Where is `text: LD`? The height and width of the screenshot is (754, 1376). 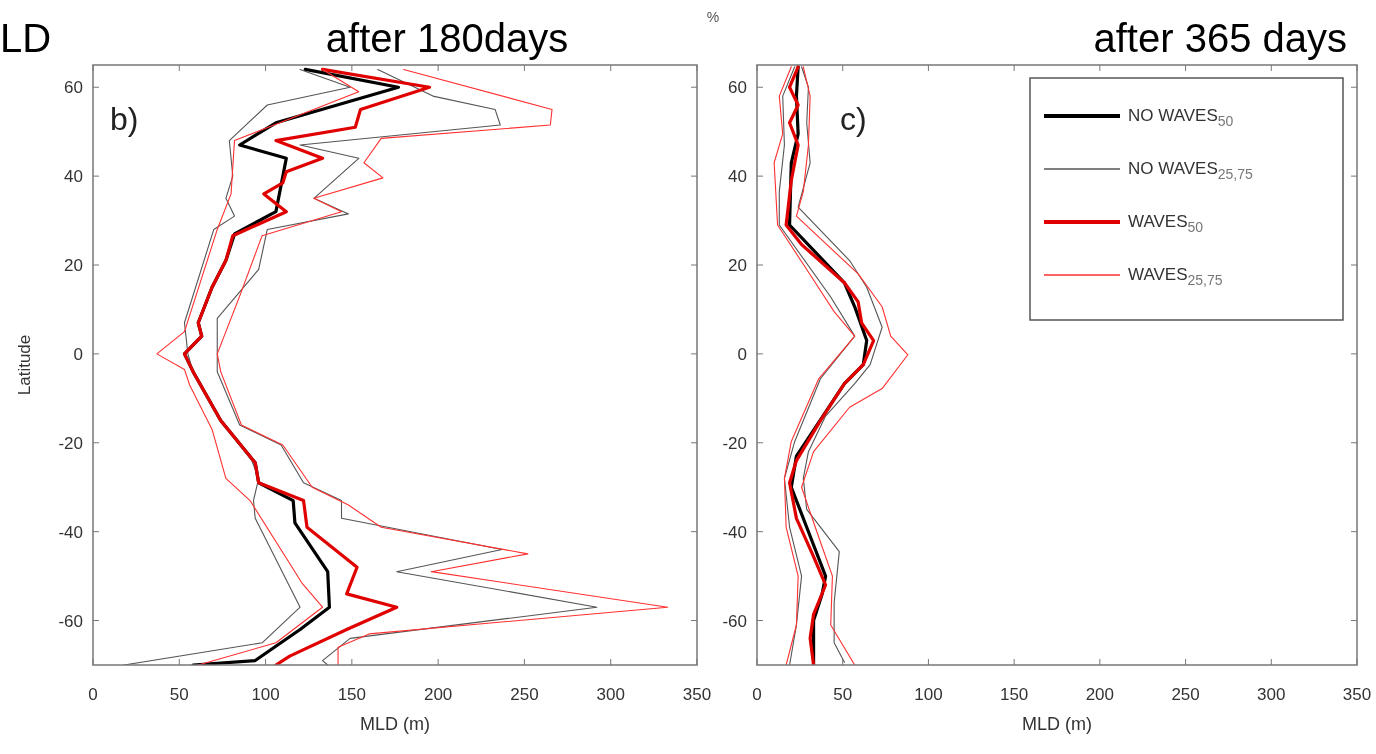
text: LD is located at coordinates (26, 38).